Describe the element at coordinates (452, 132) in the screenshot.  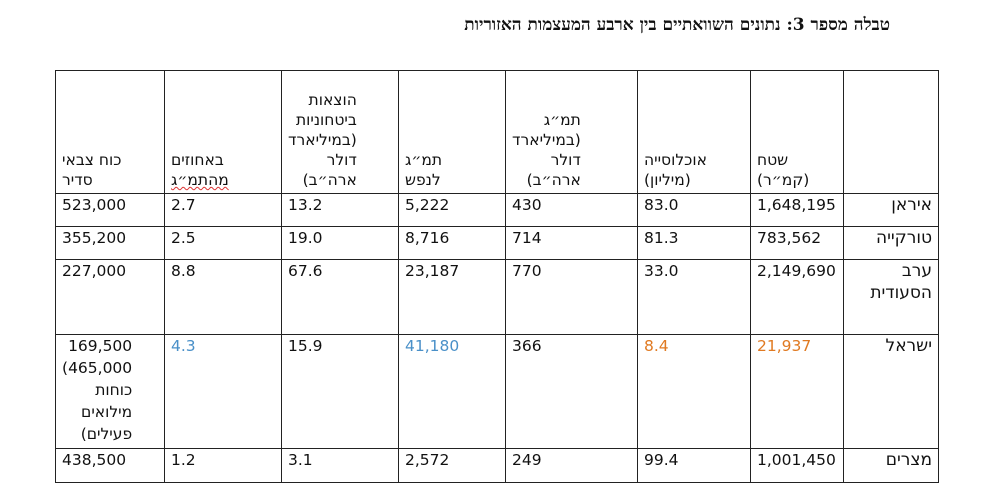
I see `header-gdp-per-capita: תמ״ג לנפש` at that location.